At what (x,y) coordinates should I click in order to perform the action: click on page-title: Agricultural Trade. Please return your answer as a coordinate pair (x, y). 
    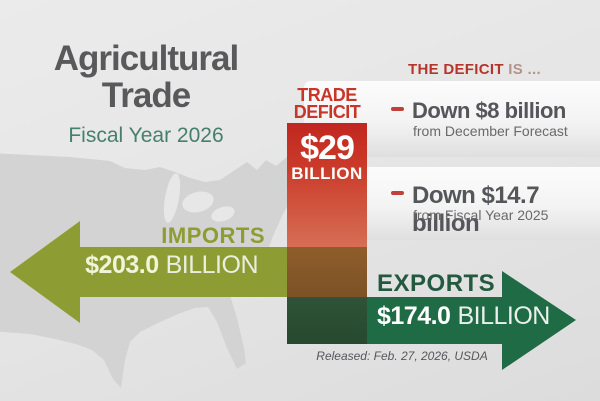
    Looking at the image, I should click on (146, 77).